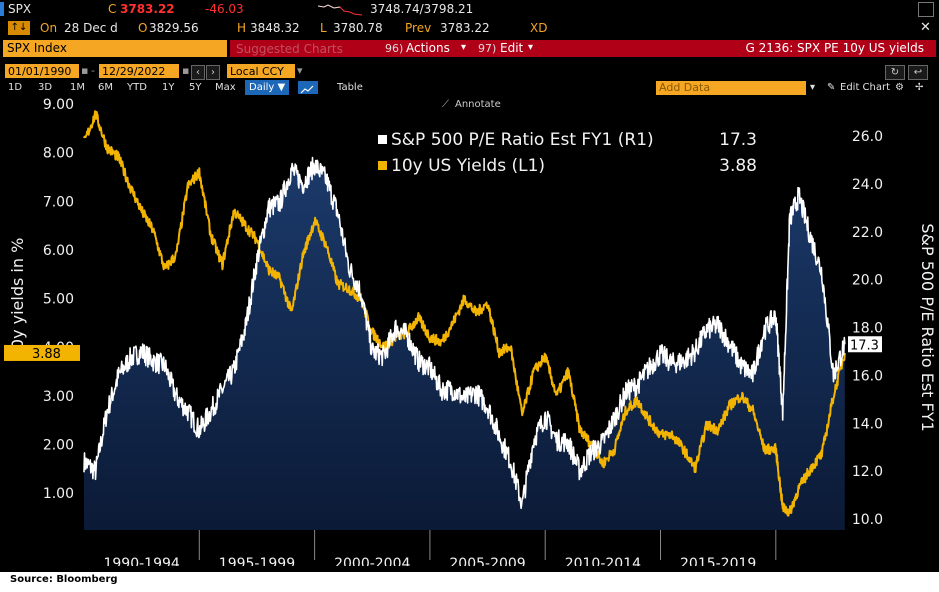  Describe the element at coordinates (867, 329) in the screenshot. I see `right-tick-label: 18.0` at that location.